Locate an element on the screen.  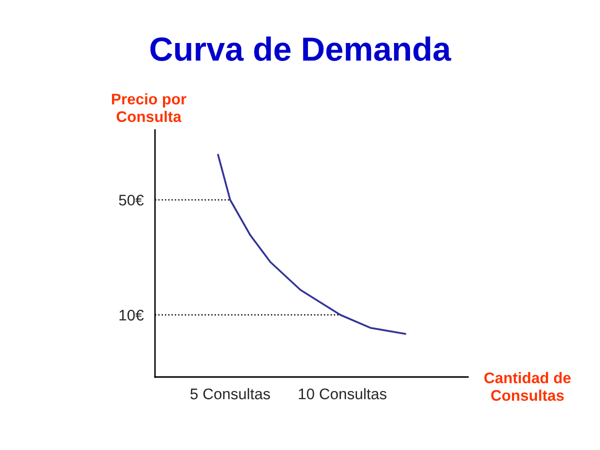
line-series is located at coordinates (311, 244).